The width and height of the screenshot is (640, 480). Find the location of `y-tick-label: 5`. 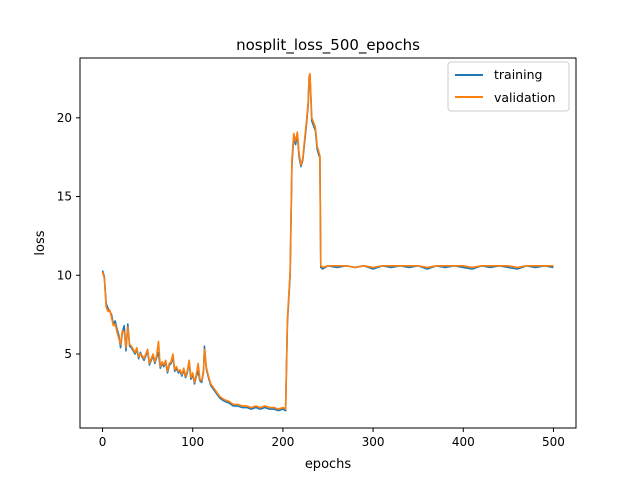

y-tick-label: 5 is located at coordinates (68, 354).